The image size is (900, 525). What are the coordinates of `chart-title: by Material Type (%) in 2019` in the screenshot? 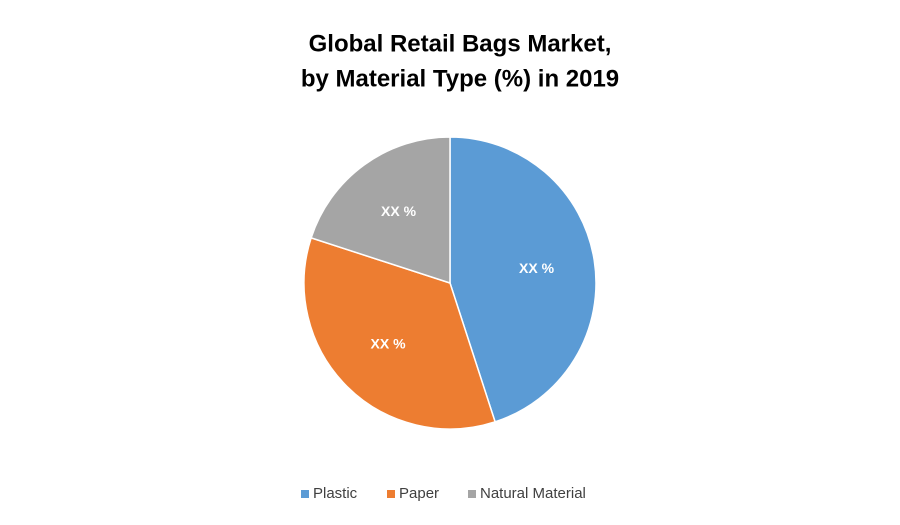 It's located at (460, 78).